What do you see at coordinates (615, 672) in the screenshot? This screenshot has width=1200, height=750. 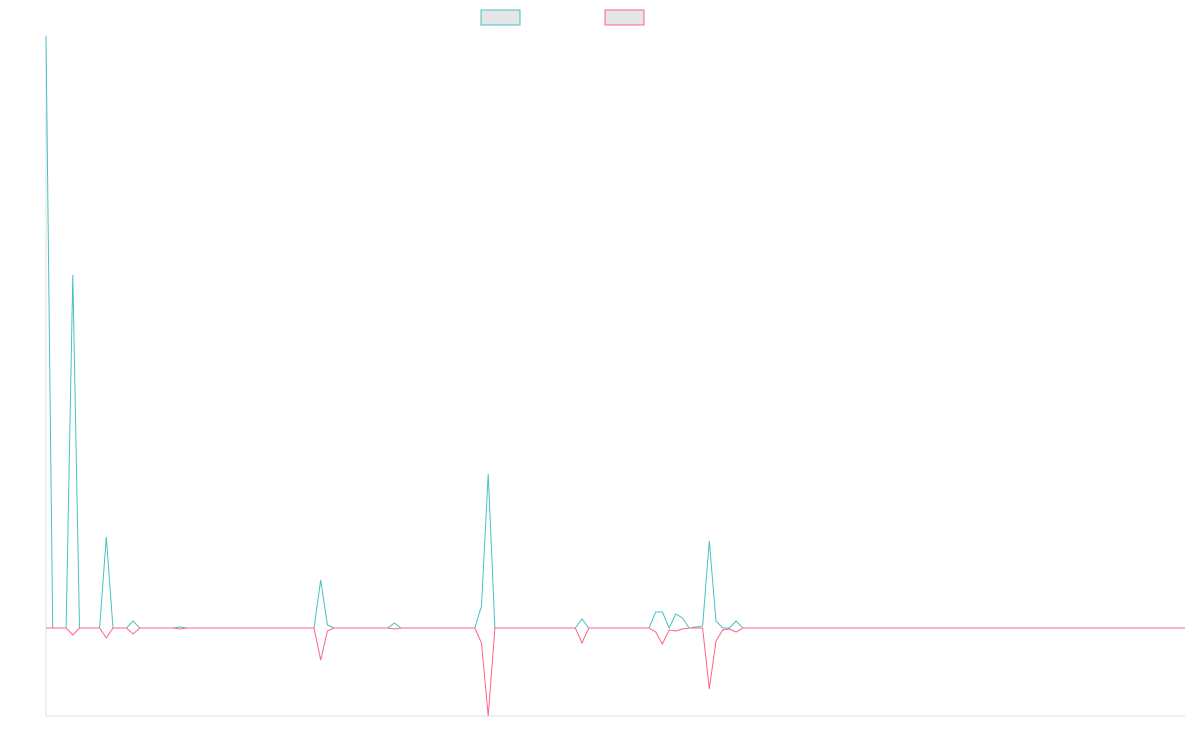 I see `series-line` at bounding box center [615, 672].